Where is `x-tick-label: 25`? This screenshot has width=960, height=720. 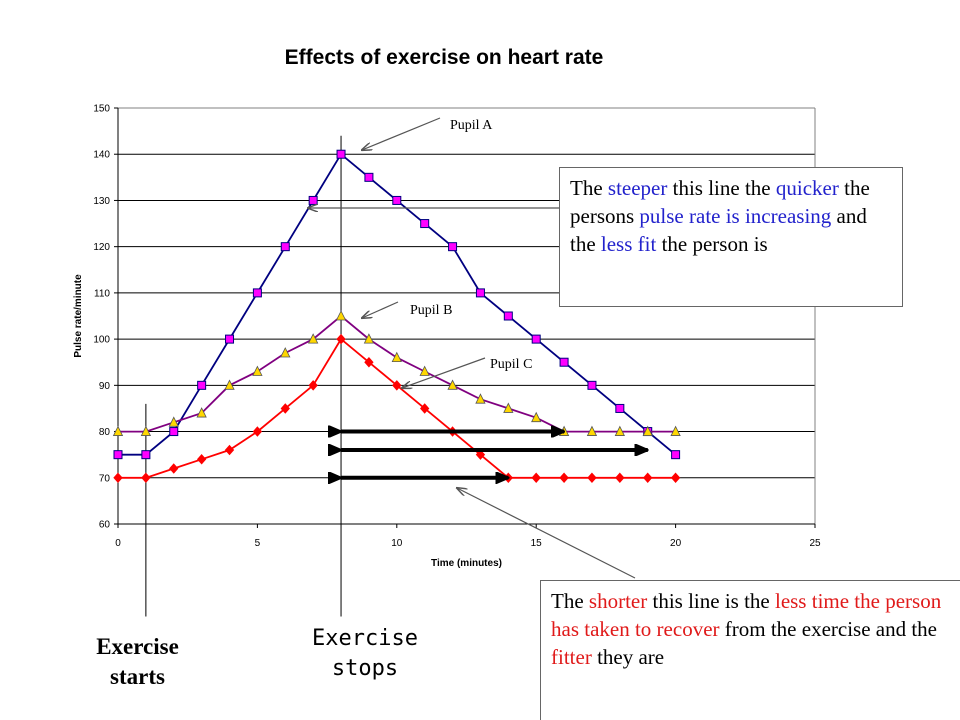
x-tick-label: 25 is located at coordinates (815, 543).